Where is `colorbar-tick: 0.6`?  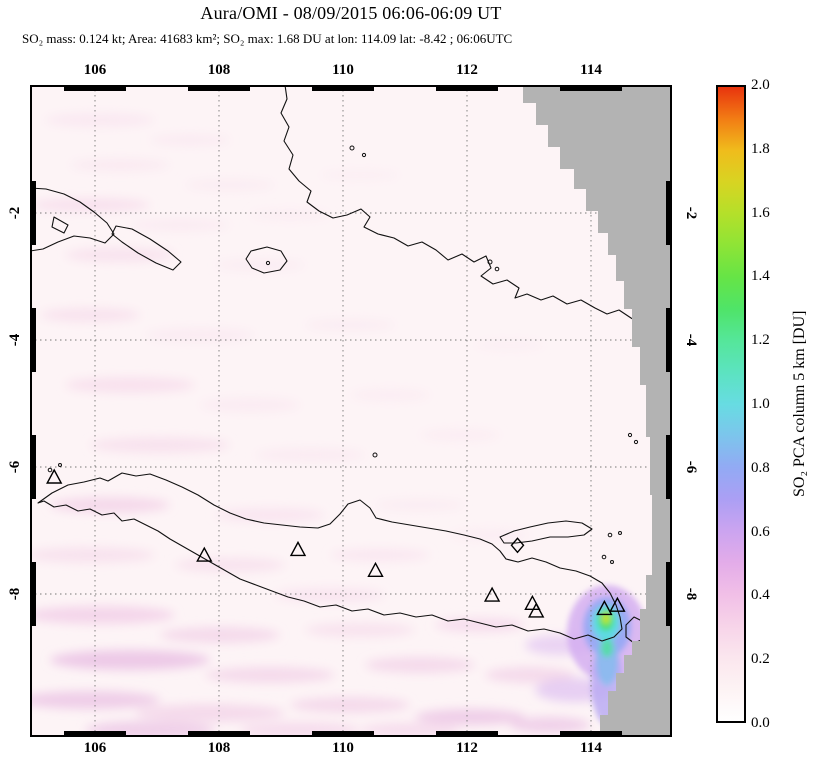
colorbar-tick: 0.6 is located at coordinates (760, 532).